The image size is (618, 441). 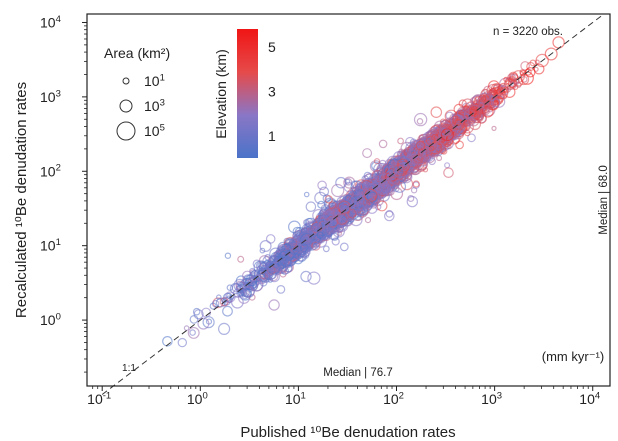 What do you see at coordinates (295, 398) in the screenshot?
I see `x-tick-label: 10¹` at bounding box center [295, 398].